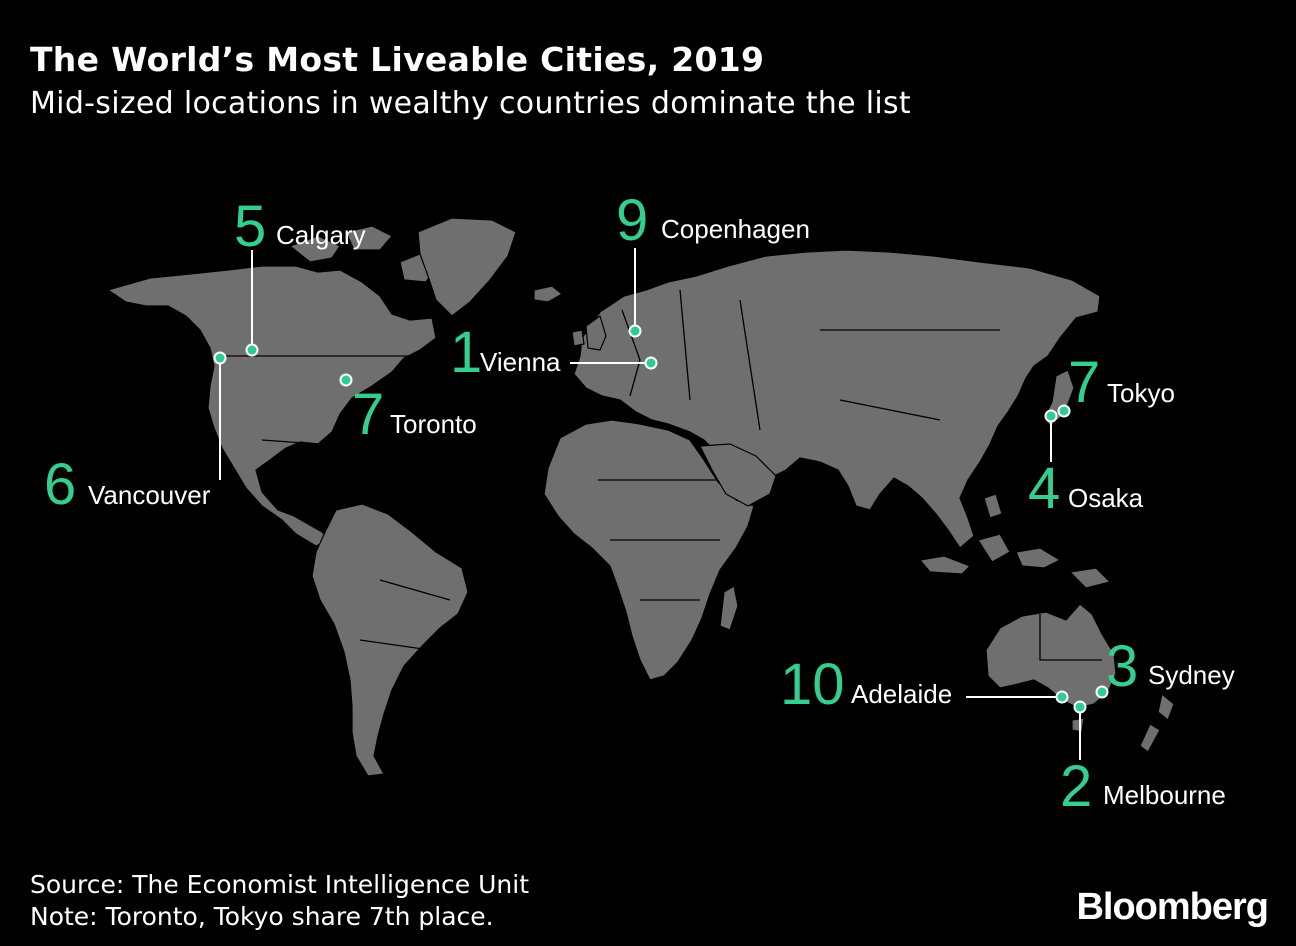 Image resolution: width=1296 pixels, height=946 pixels. I want to click on label-toronto: Toronto, so click(433, 424).